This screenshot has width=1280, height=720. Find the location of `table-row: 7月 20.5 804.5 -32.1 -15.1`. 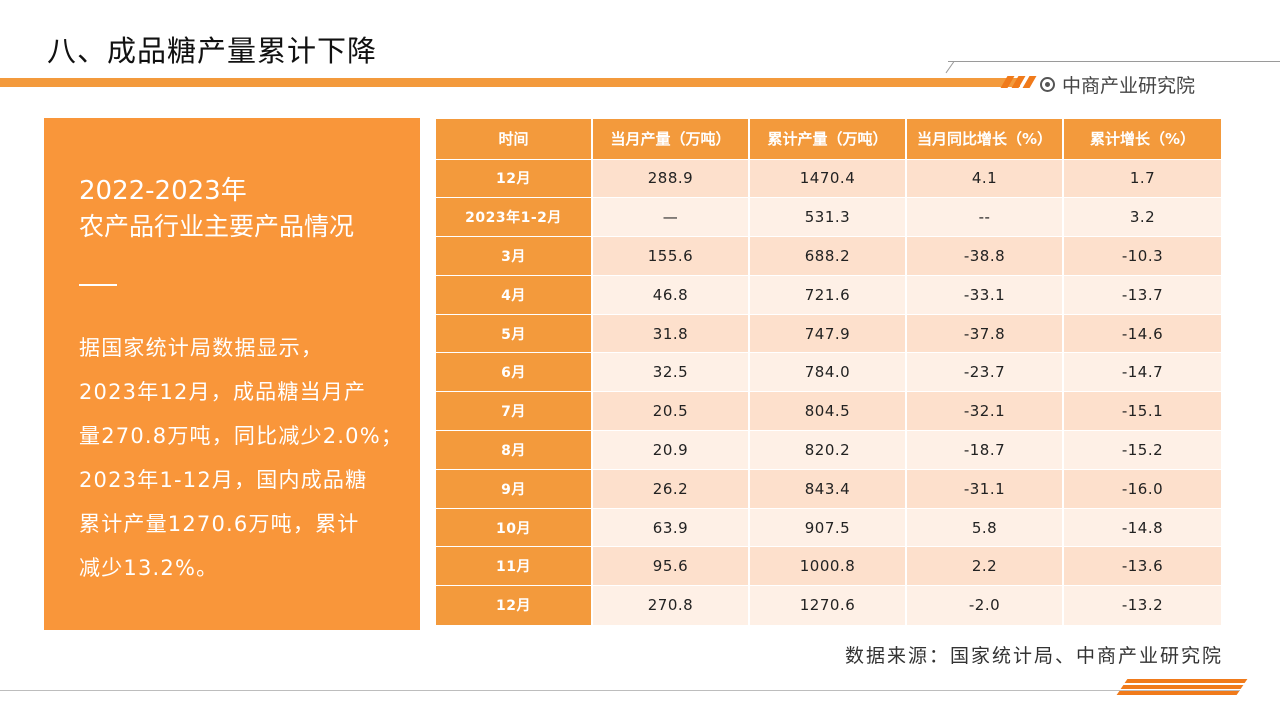

table-row: 7月 20.5 804.5 -32.1 -15.1 is located at coordinates (828, 411).